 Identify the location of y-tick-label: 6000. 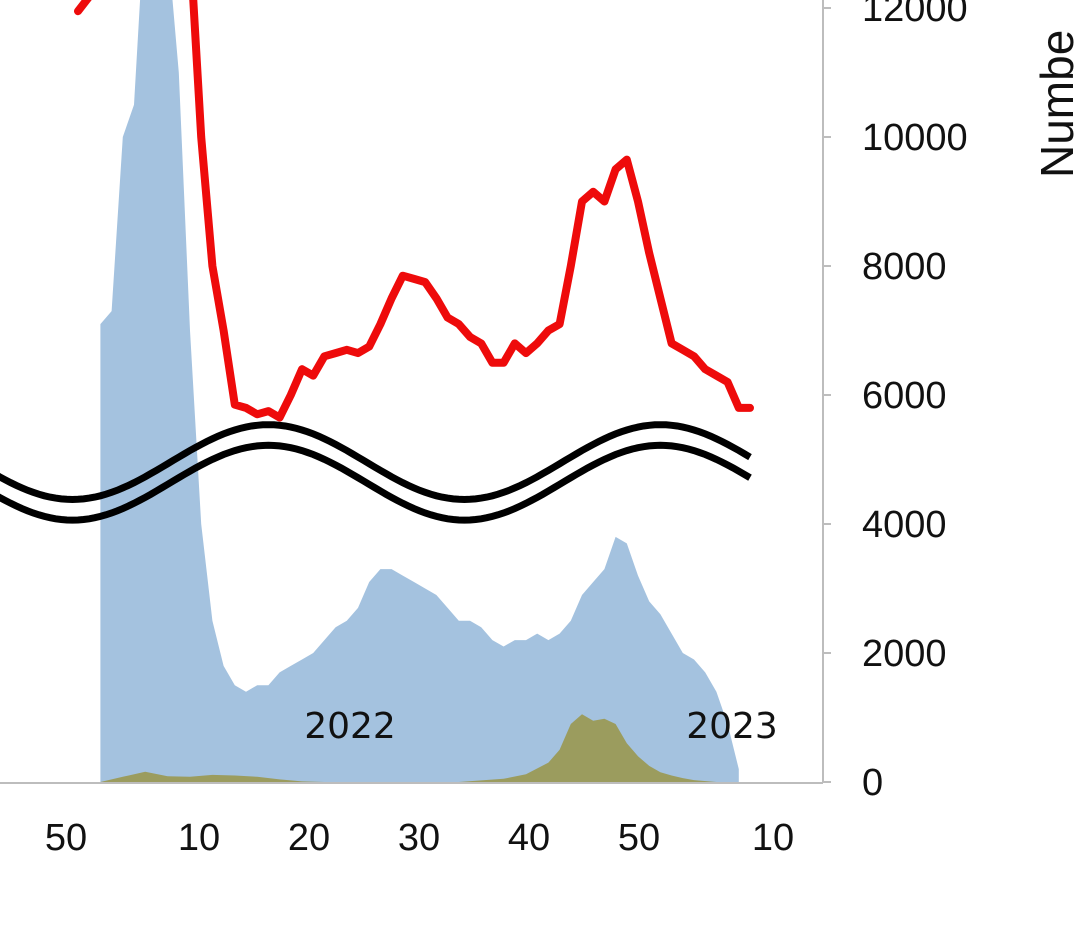
(904, 396).